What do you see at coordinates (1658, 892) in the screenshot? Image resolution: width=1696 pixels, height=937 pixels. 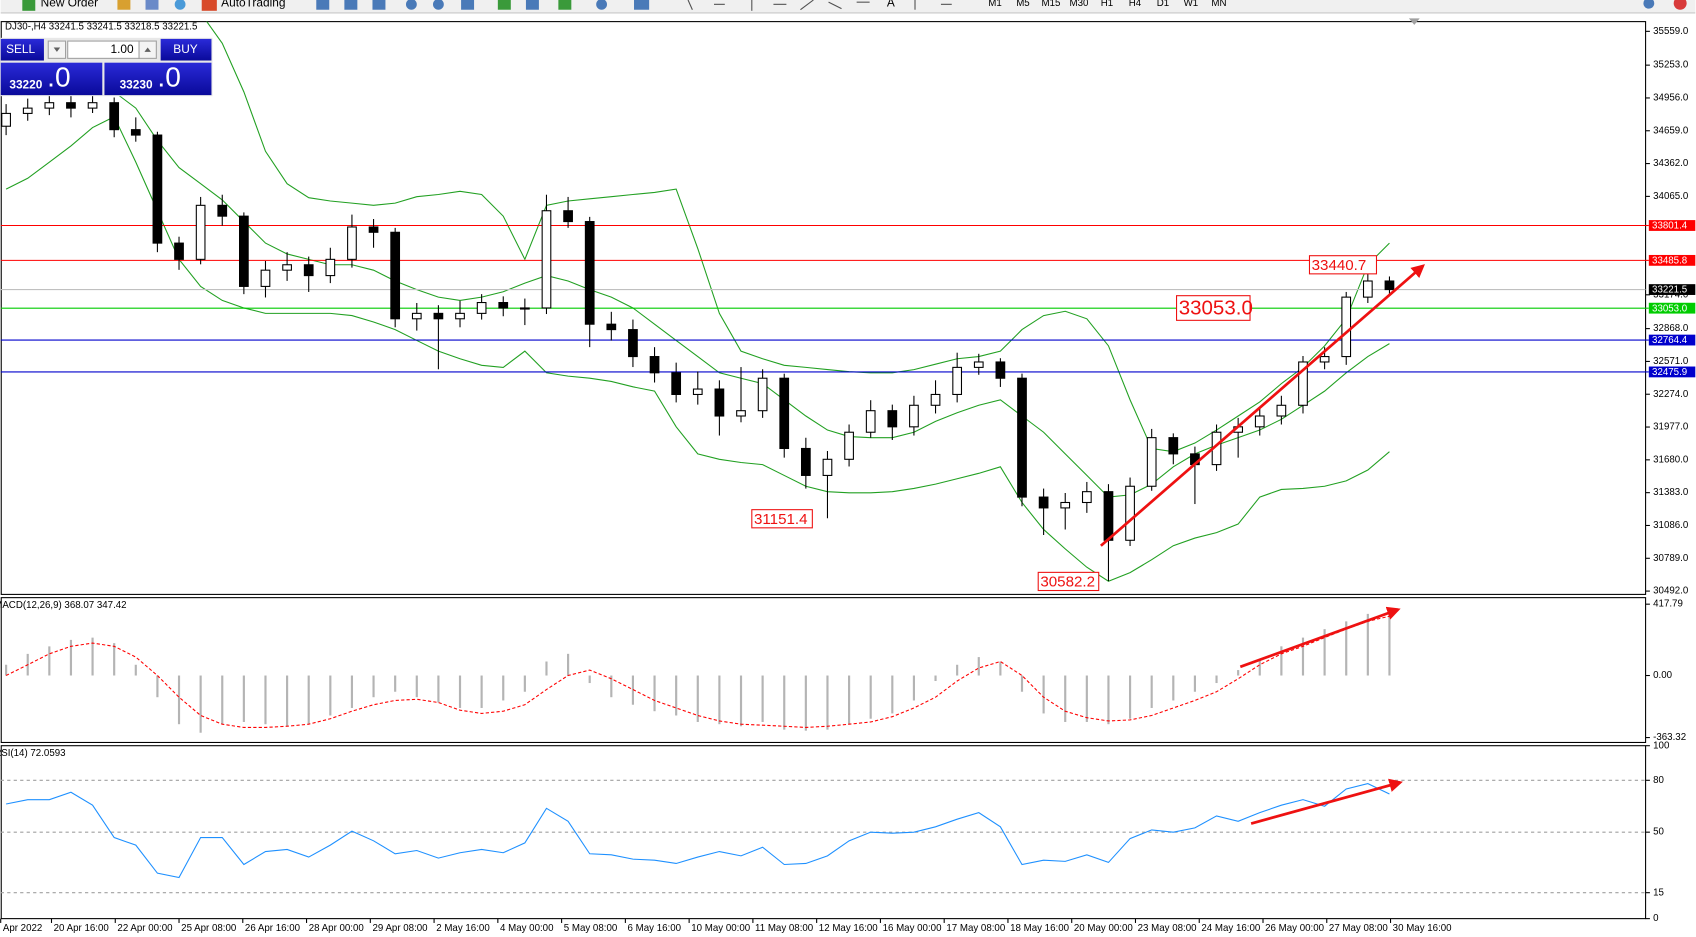 I see `y-tick-label: 15` at bounding box center [1658, 892].